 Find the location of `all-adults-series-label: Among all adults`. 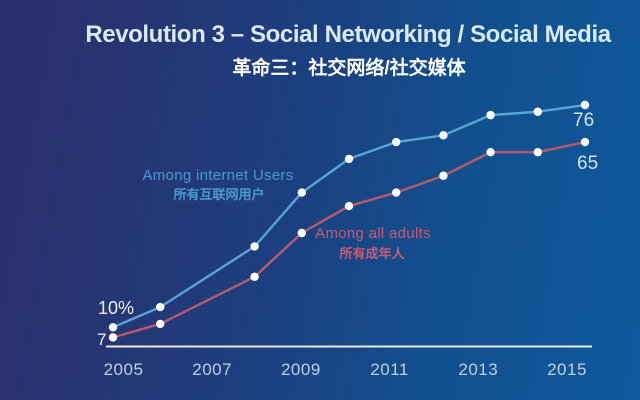

all-adults-series-label: Among all adults is located at coordinates (373, 233).